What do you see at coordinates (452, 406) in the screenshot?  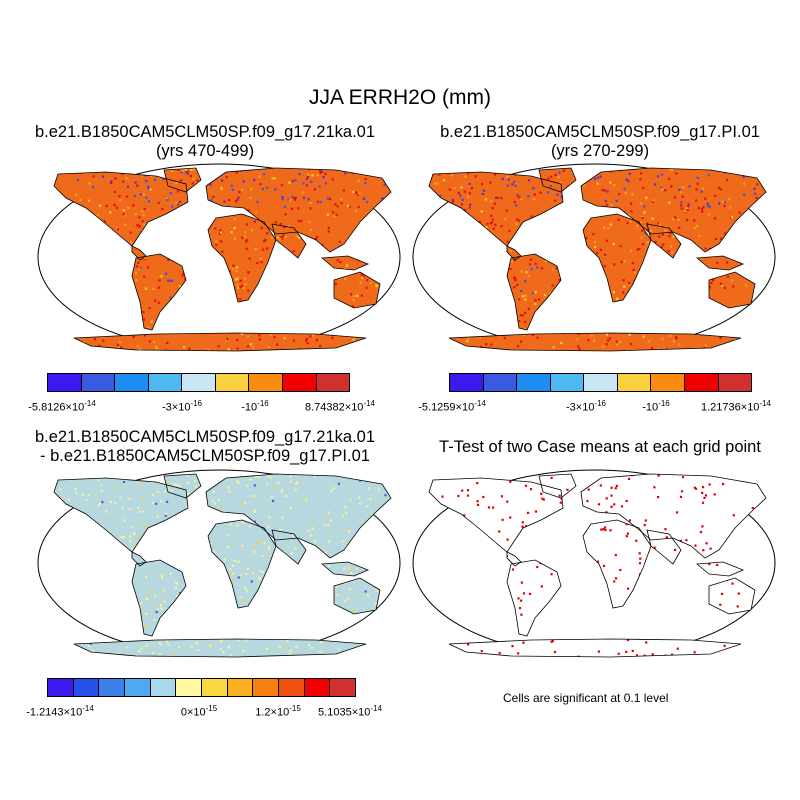 I see `panel2-cbar-label-min: -5.1259×10⁻¹⁴` at bounding box center [452, 406].